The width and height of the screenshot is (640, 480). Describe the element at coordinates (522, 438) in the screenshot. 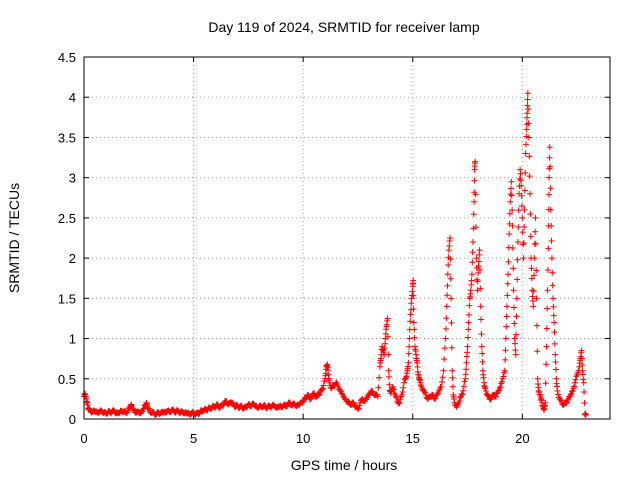

I see `x-tick-label: 20` at that location.